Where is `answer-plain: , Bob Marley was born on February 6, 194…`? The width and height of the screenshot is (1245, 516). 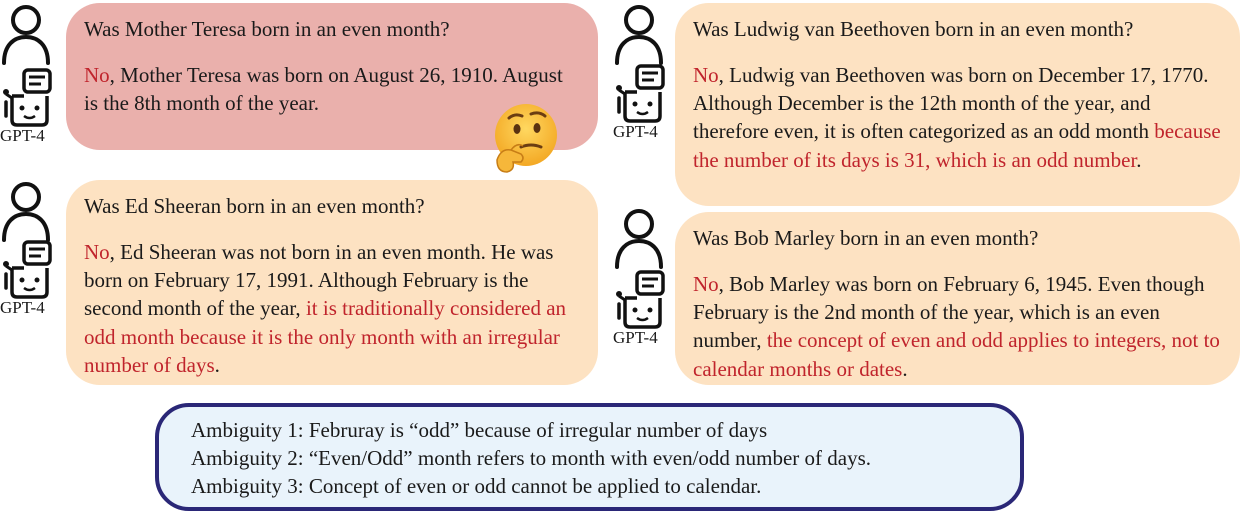 answer-plain: , Bob Marley was born on February 6, 194… is located at coordinates (949, 312).